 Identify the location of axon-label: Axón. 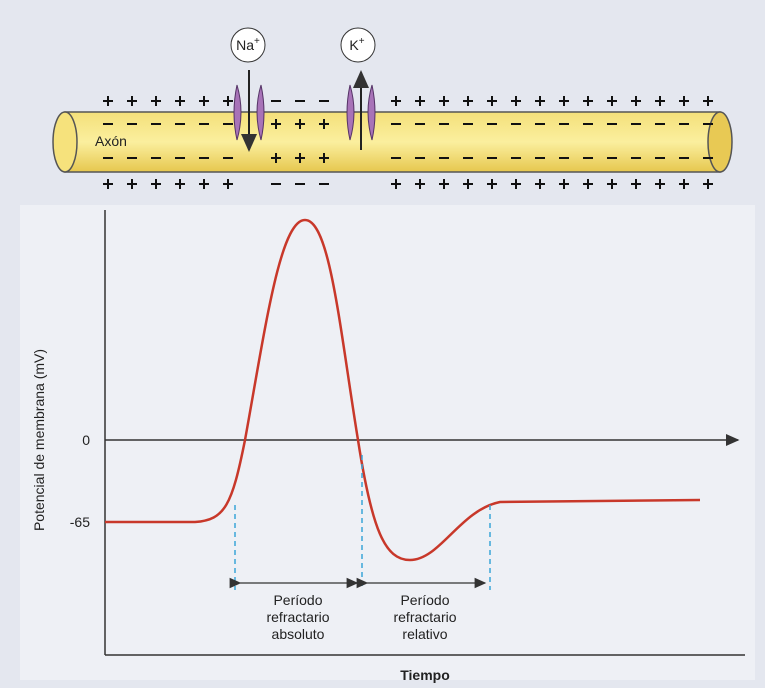
(111, 141).